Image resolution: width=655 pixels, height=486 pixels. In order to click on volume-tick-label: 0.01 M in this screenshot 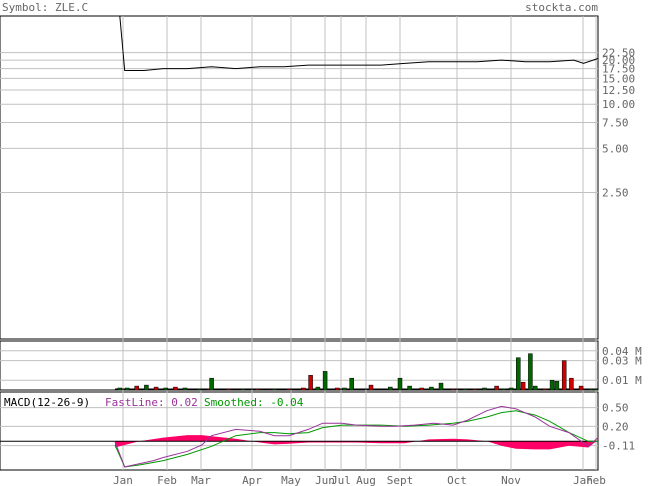, I will do `click(622, 380)`.